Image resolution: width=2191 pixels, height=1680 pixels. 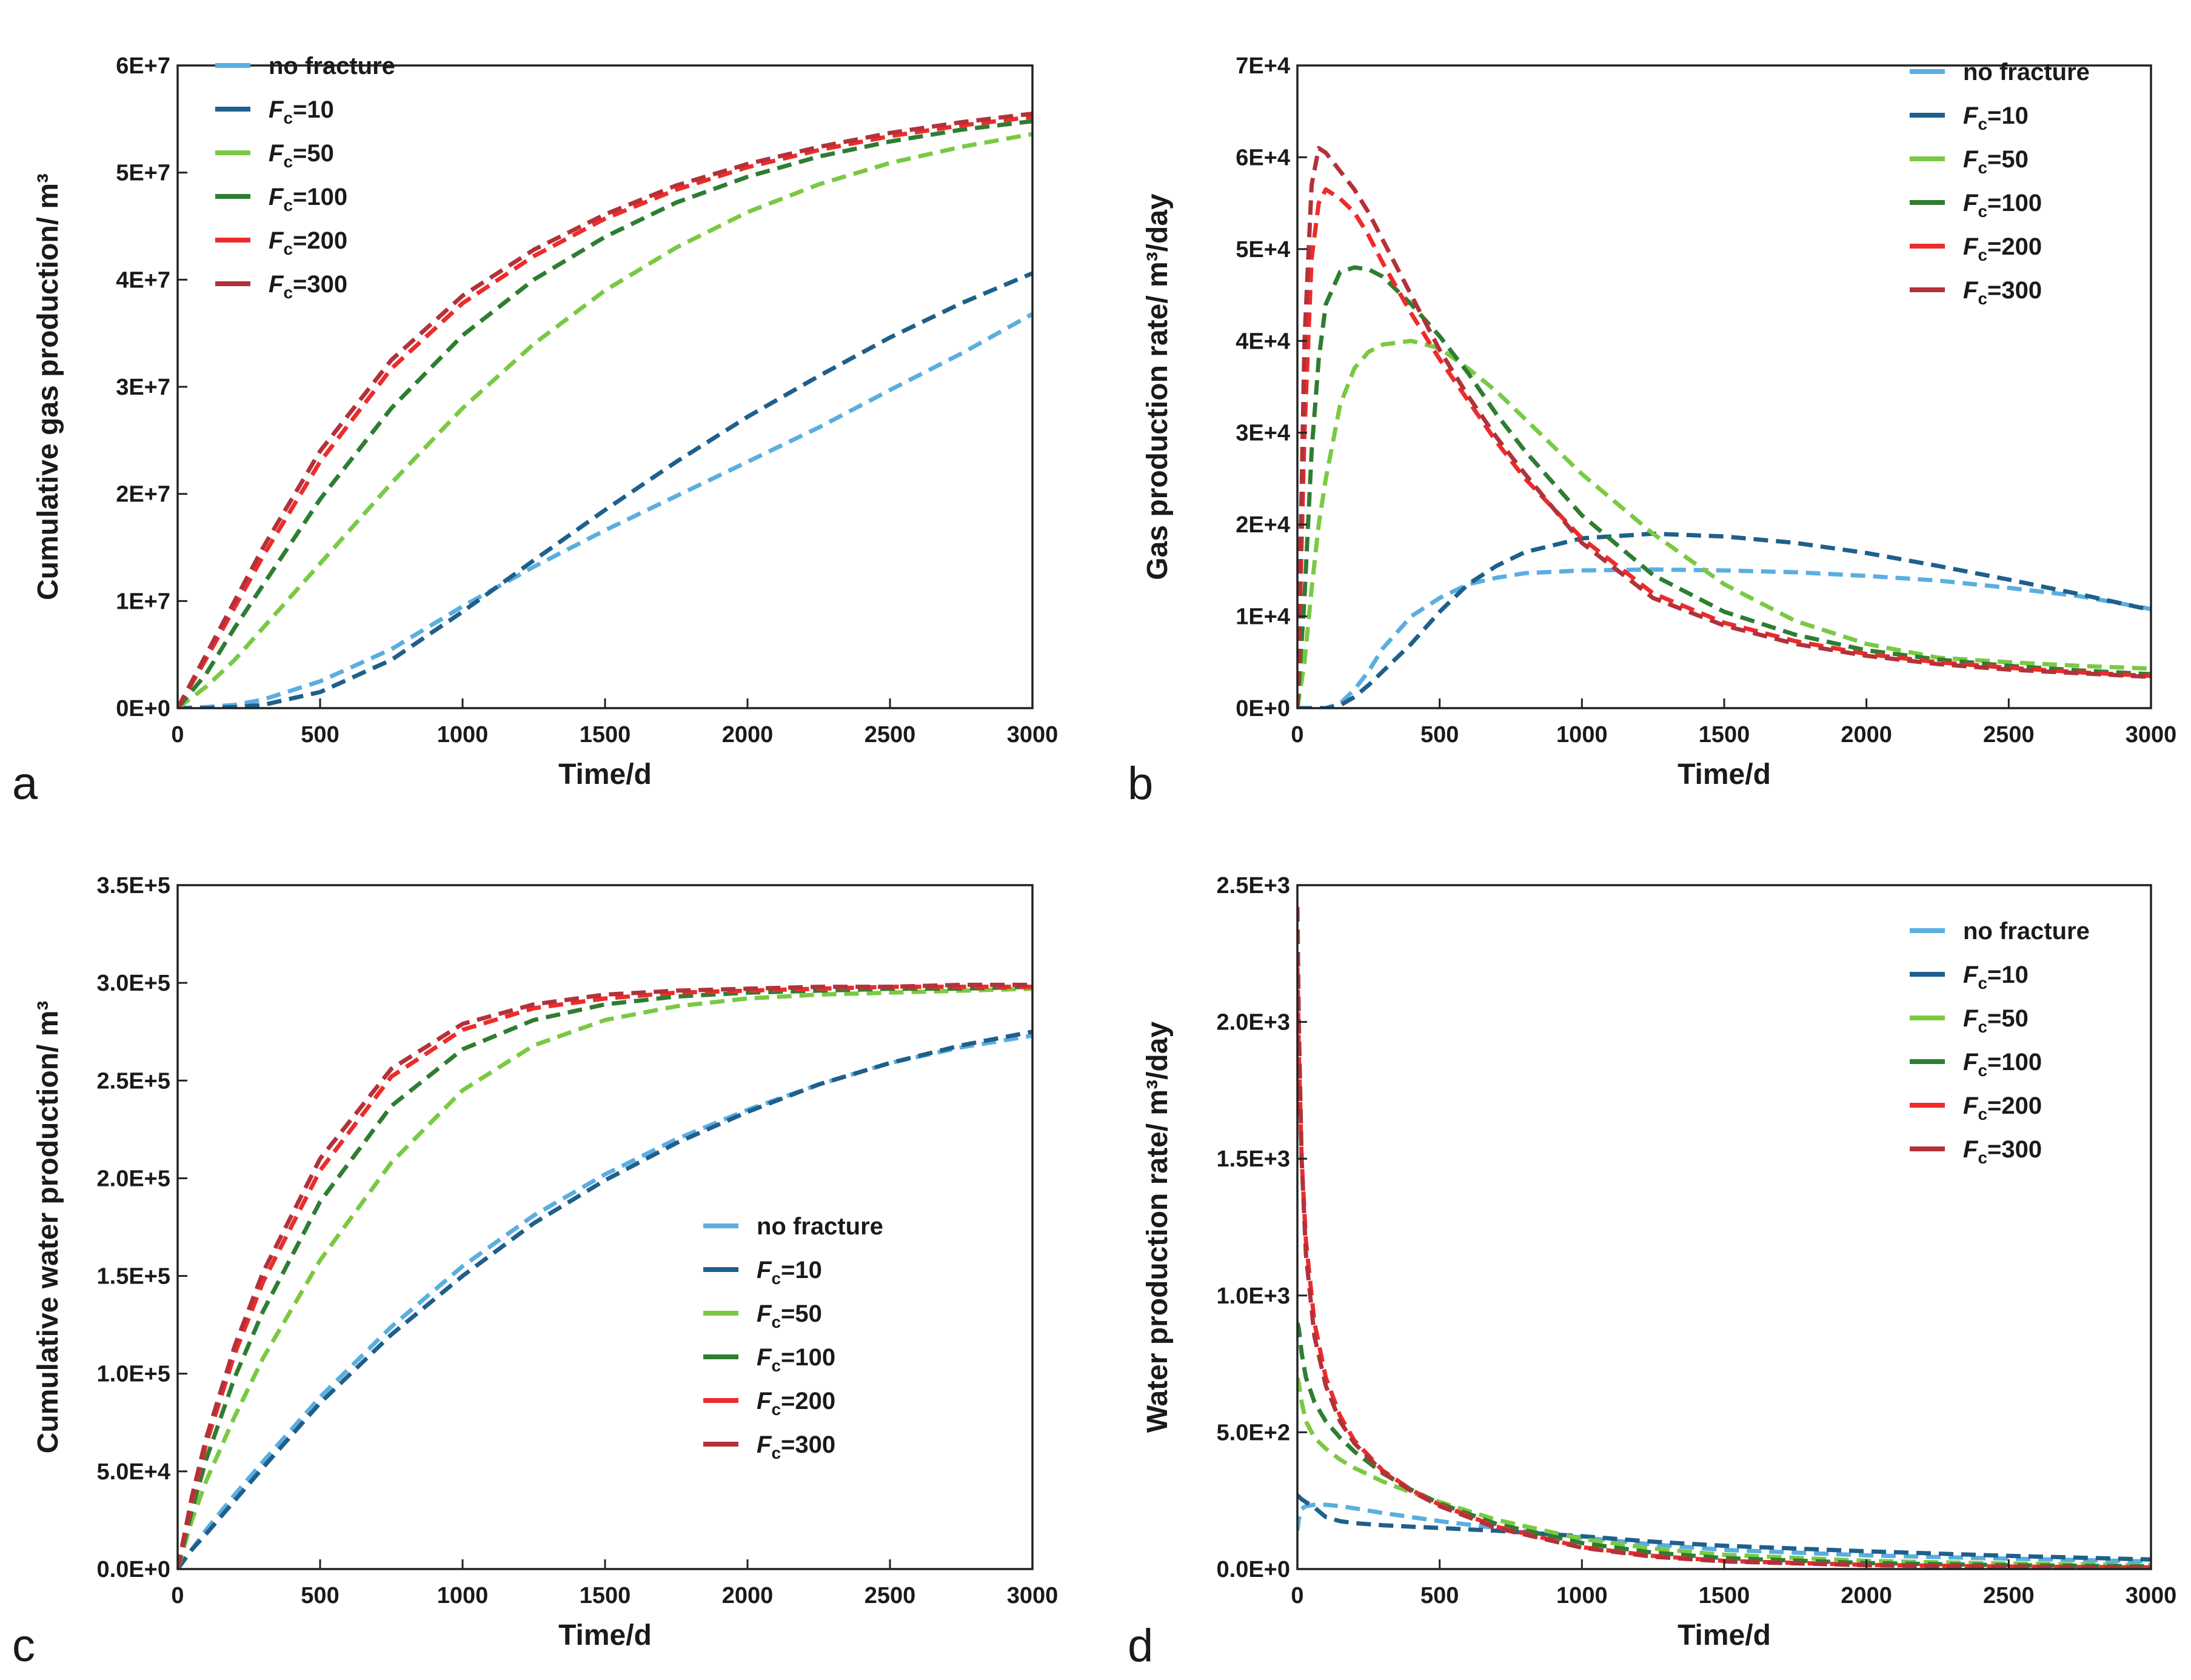 I want to click on y-tick-label: 2.5E+3, so click(x=1254, y=886).